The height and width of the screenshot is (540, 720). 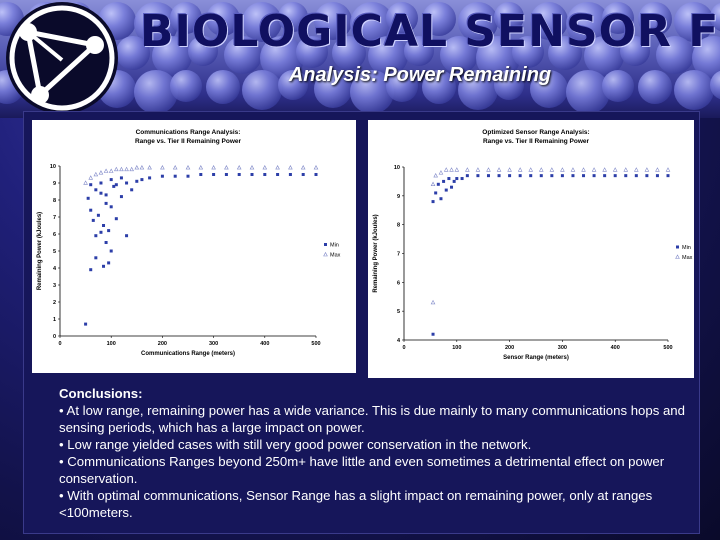 I want to click on y-tick-label: 5, so click(x=398, y=312).